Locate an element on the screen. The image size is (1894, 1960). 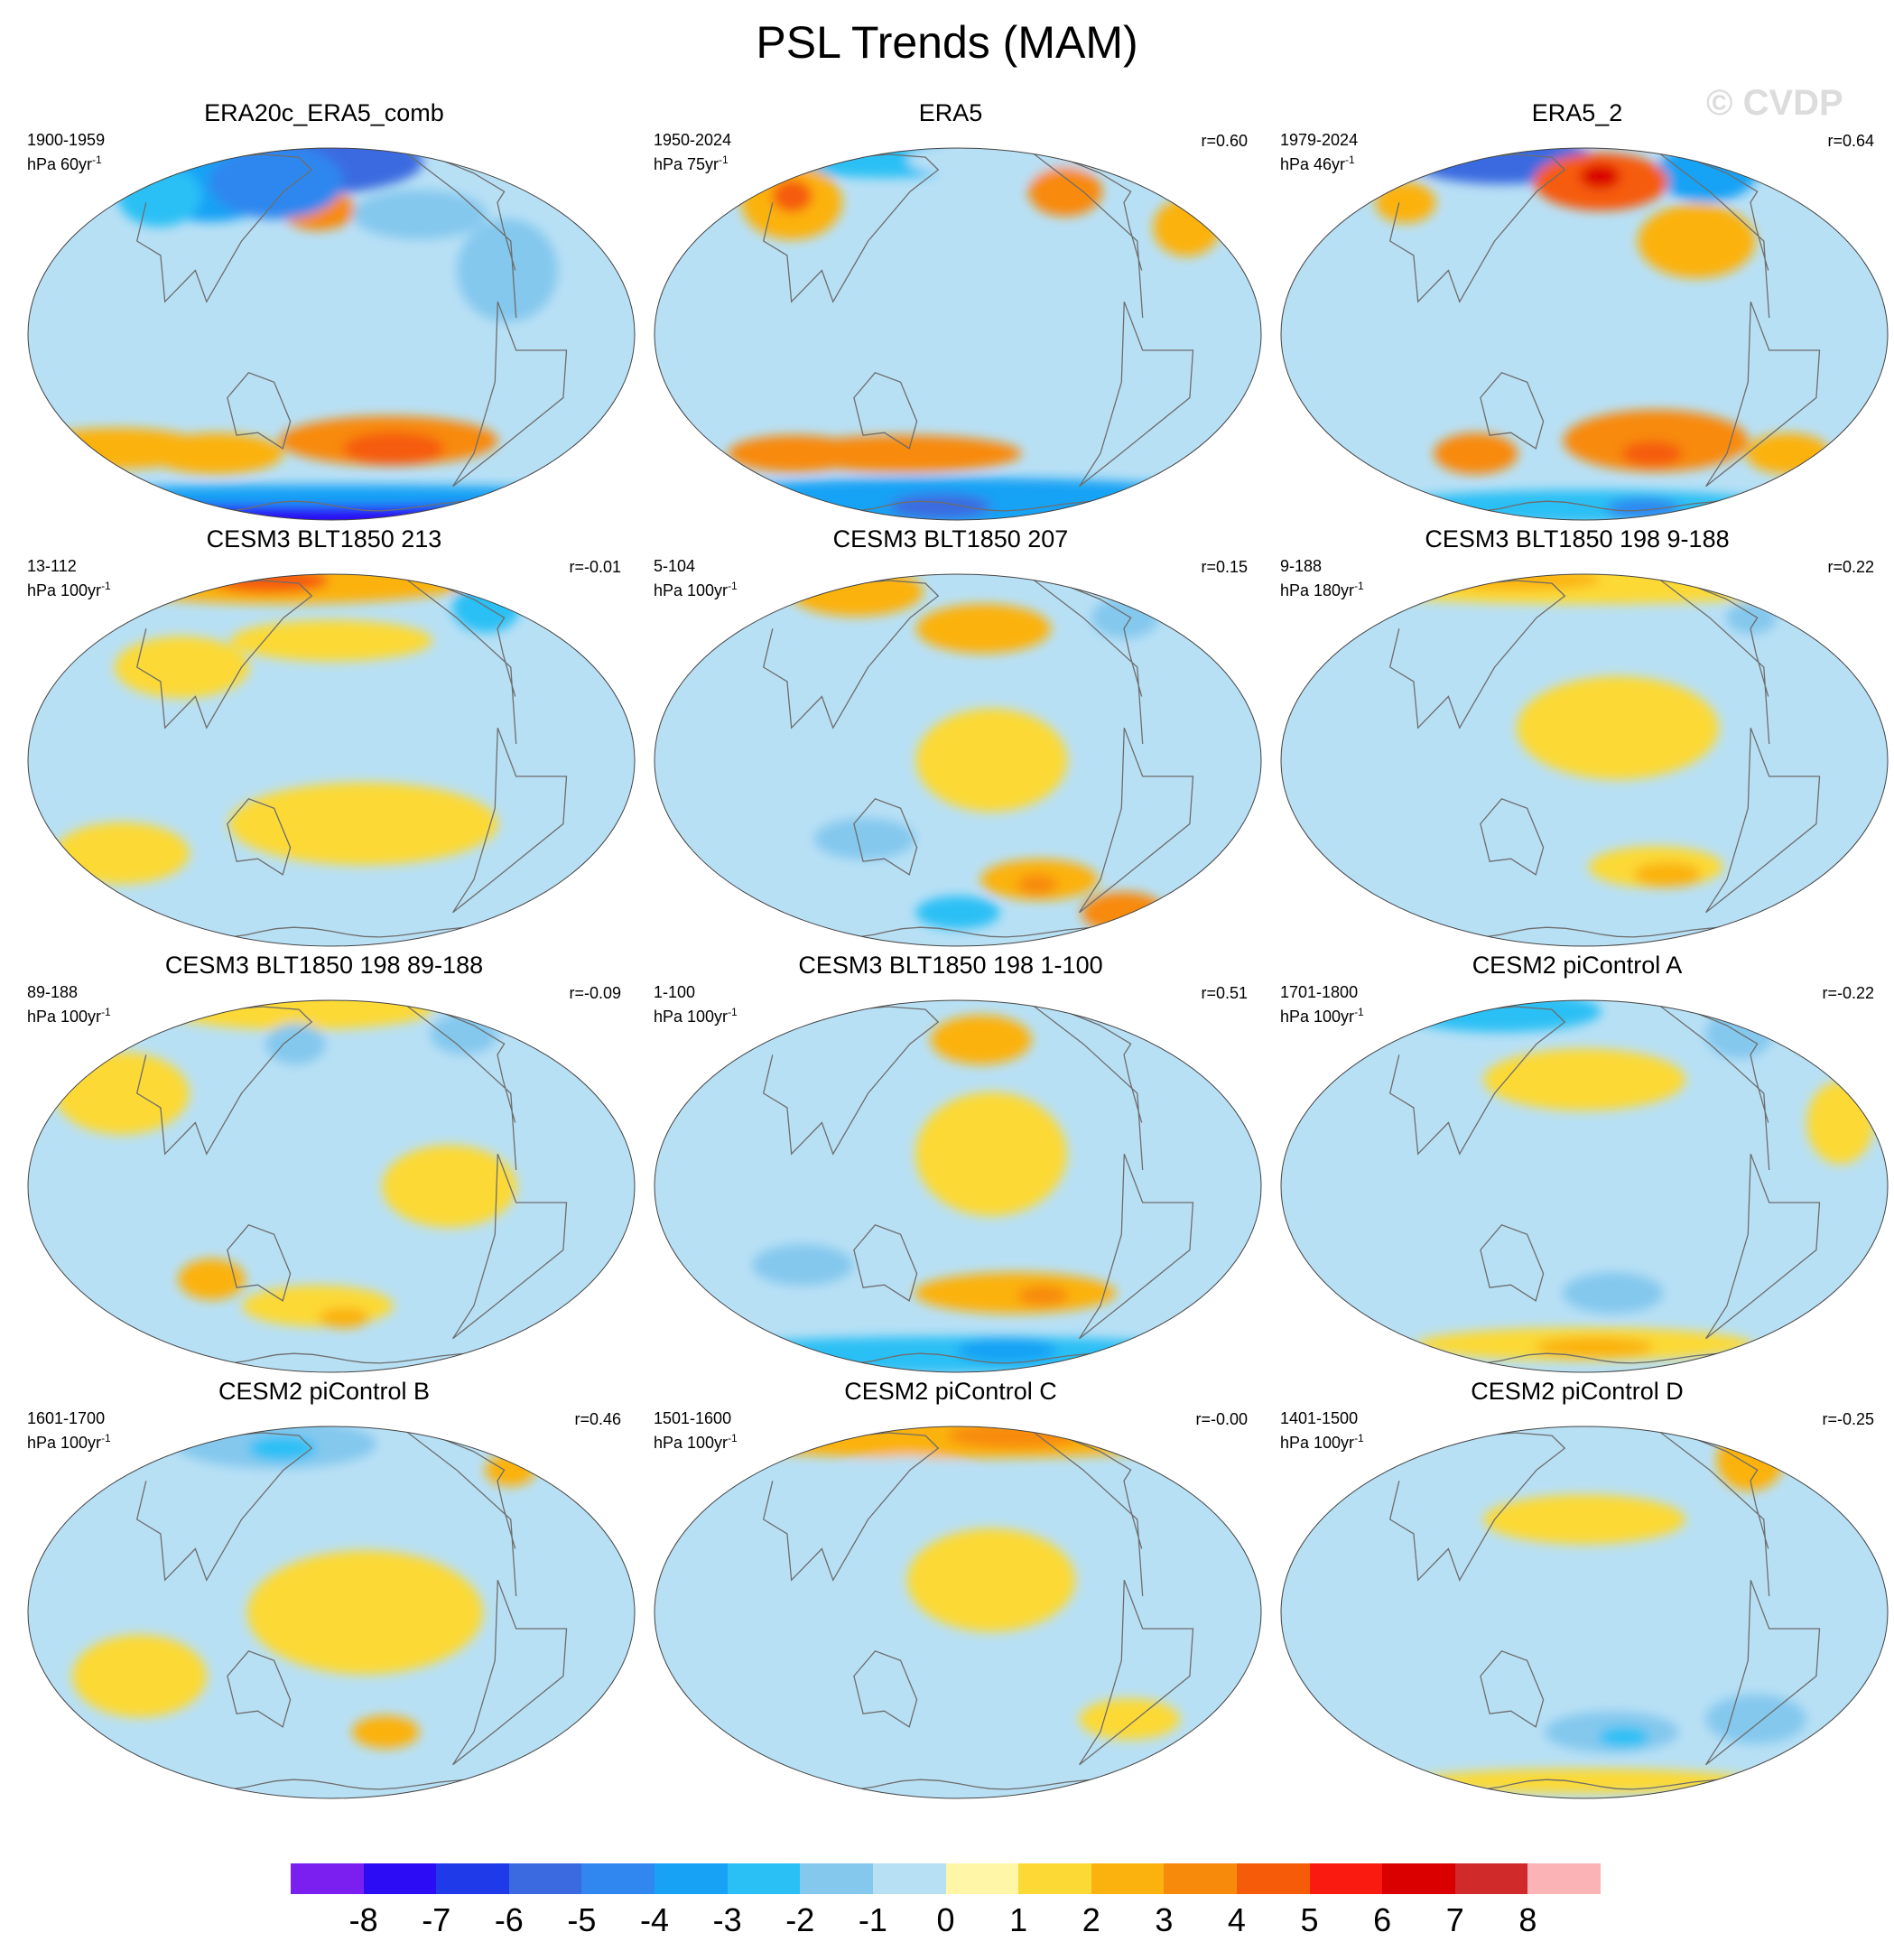
colorbar is located at coordinates (946, 1879).